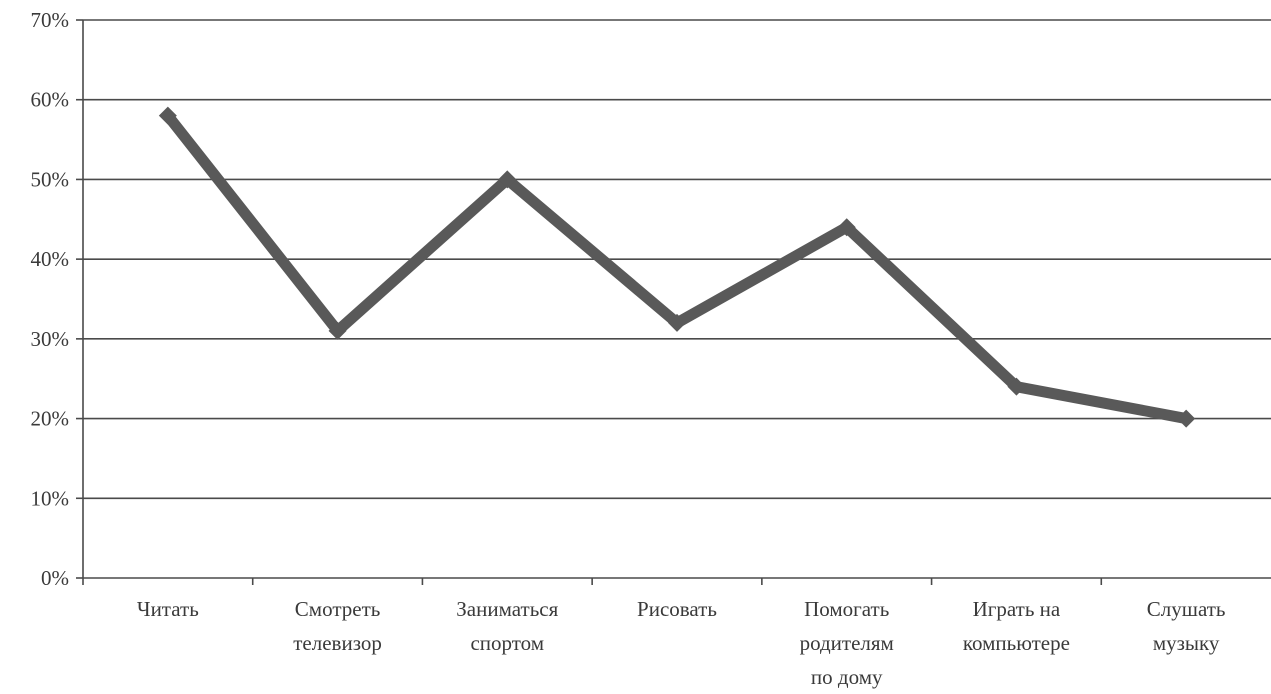 This screenshot has height=694, width=1271. What do you see at coordinates (337, 626) in the screenshot?
I see `x-tick-label: Смотреть телевизор` at bounding box center [337, 626].